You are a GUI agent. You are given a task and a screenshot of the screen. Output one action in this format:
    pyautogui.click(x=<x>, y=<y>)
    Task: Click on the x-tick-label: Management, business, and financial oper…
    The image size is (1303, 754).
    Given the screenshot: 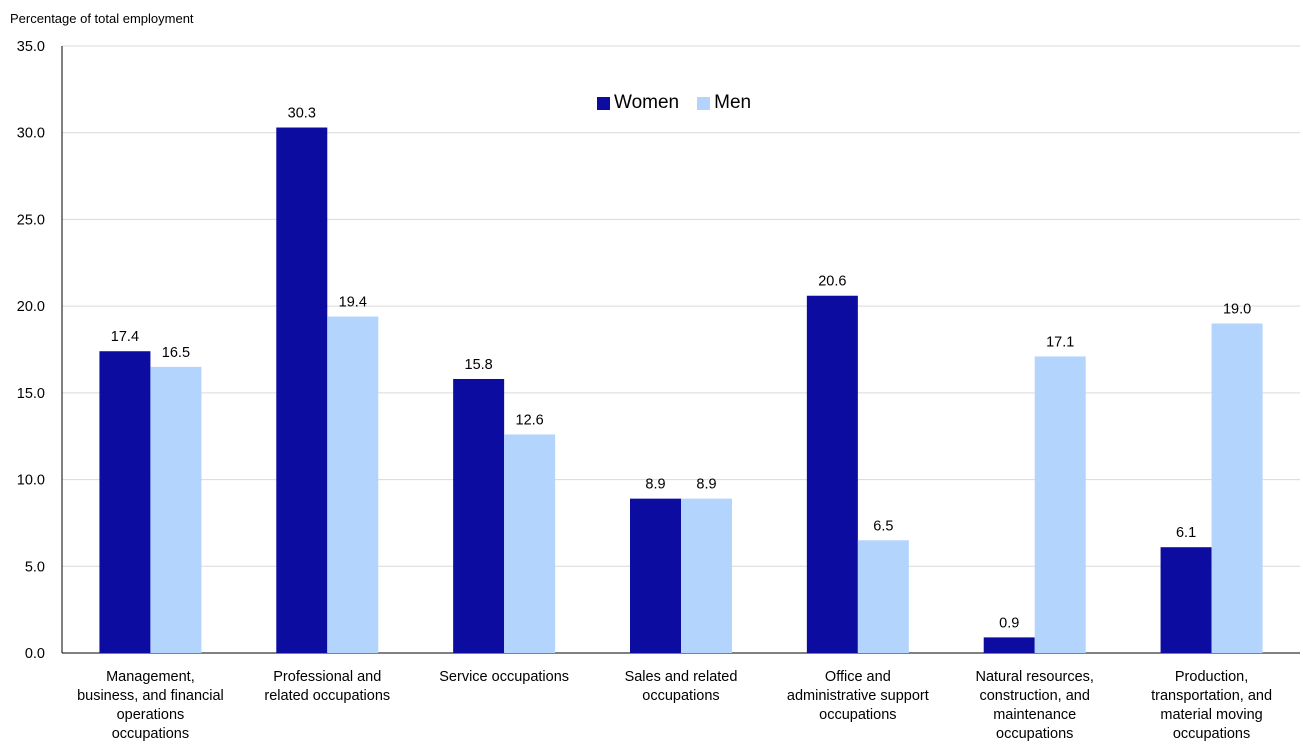 What is the action you would take?
    pyautogui.click(x=150, y=705)
    